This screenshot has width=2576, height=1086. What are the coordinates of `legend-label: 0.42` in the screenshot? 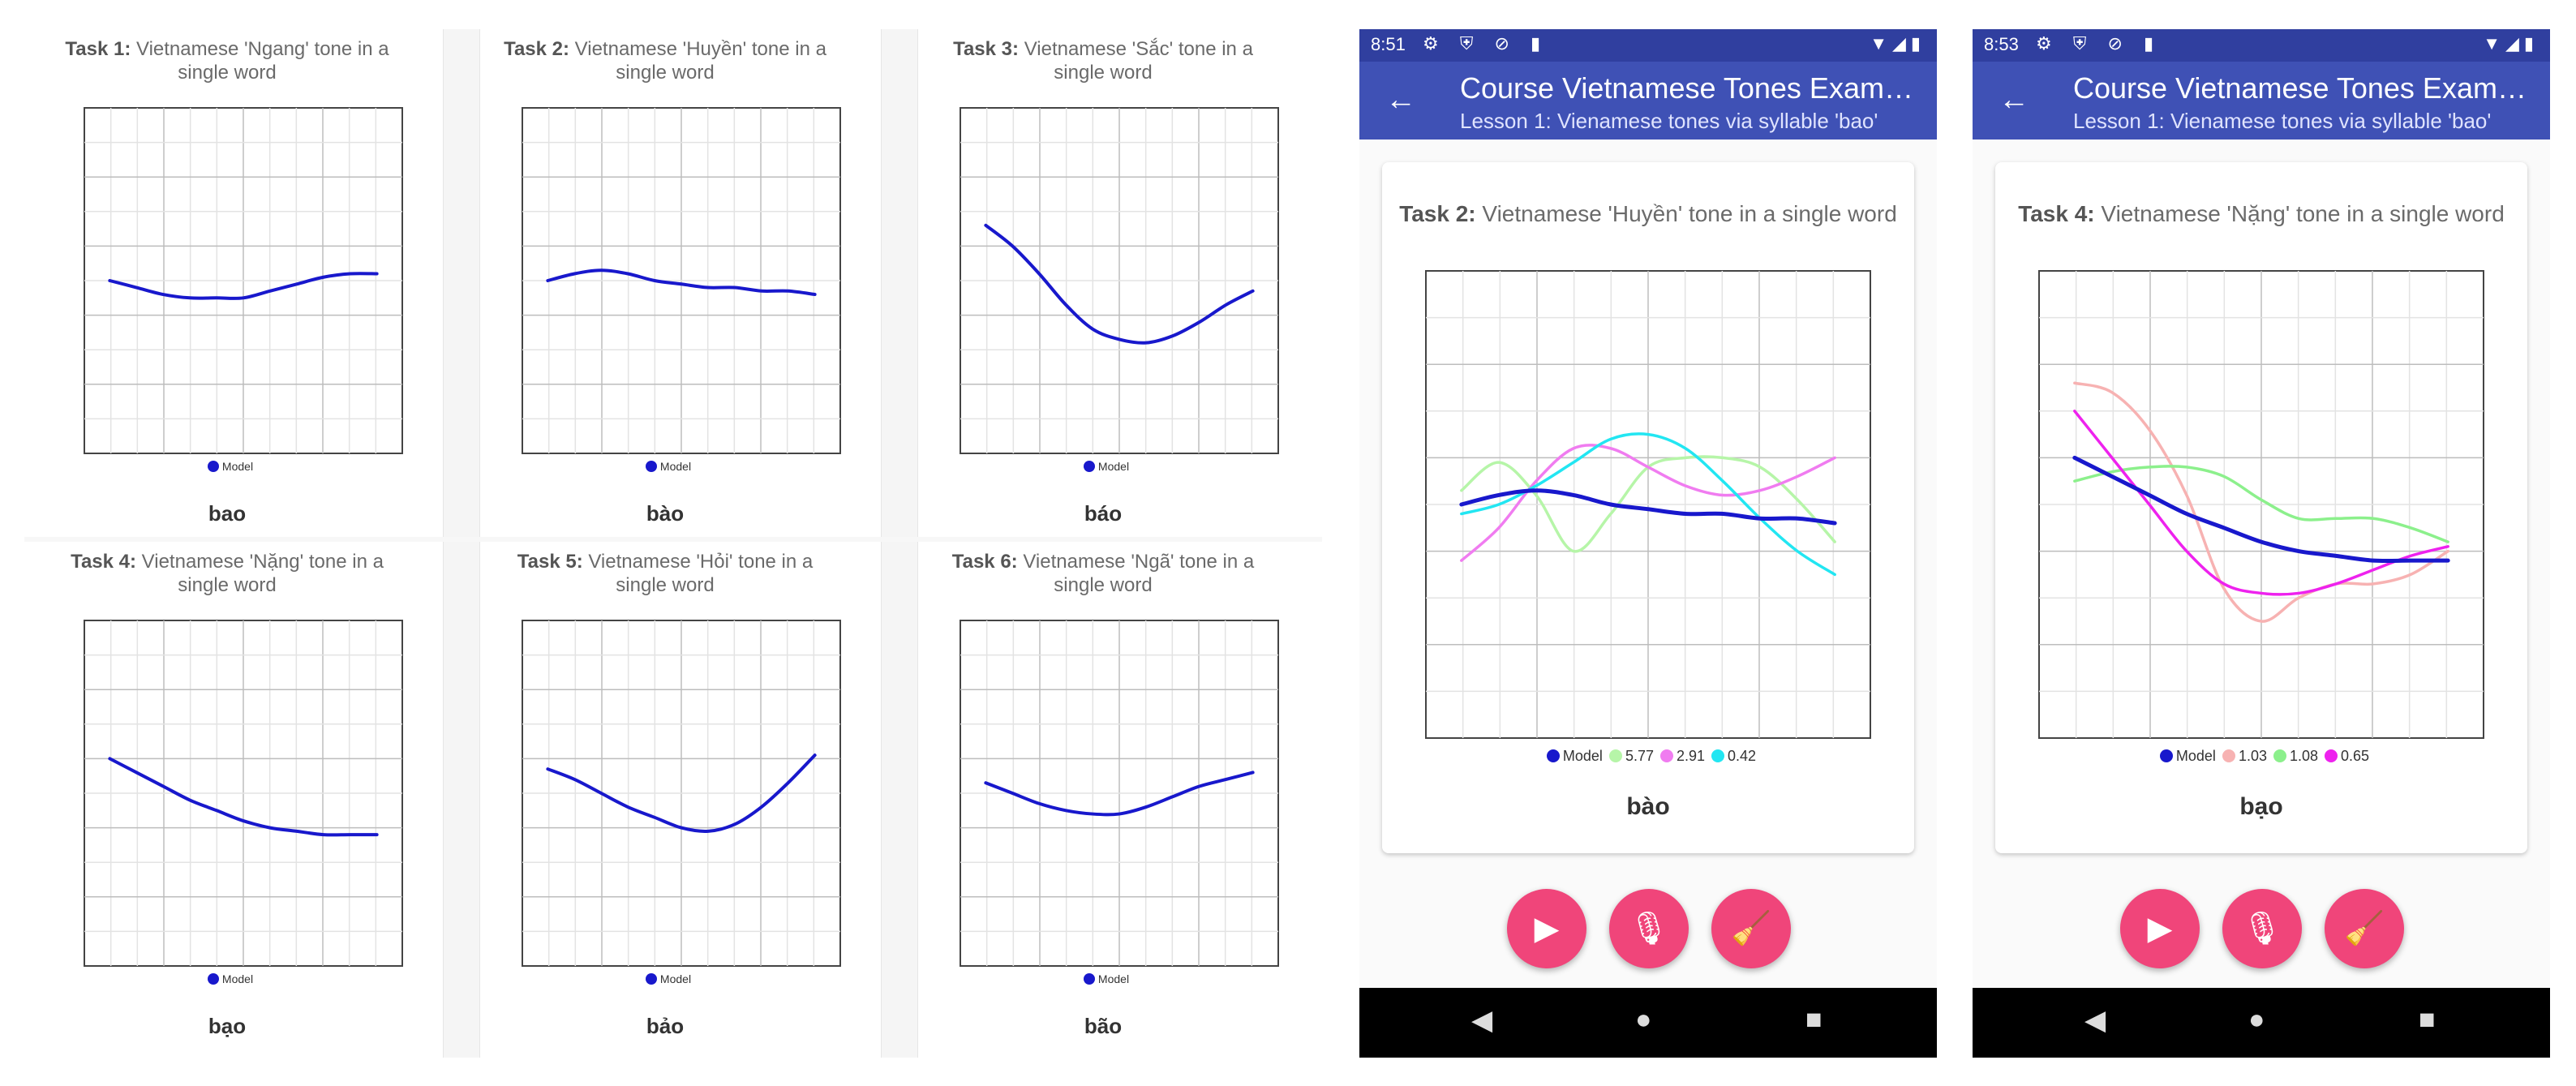 It's located at (1742, 756).